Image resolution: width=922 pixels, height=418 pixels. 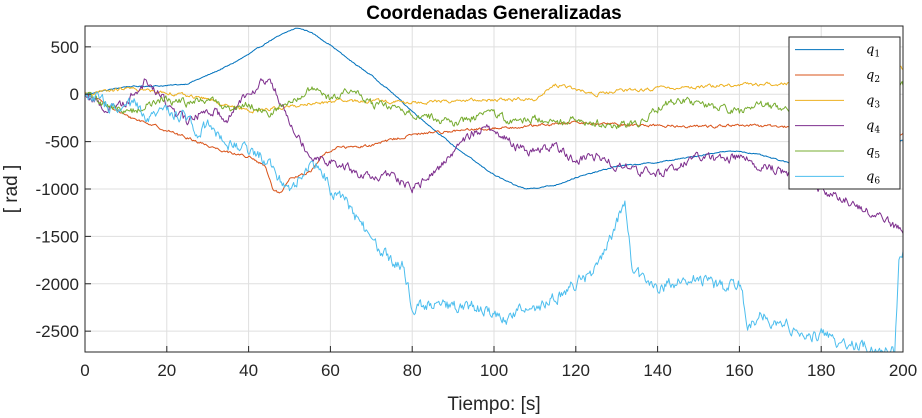 What do you see at coordinates (873, 76) in the screenshot?
I see `legend-label: q2` at bounding box center [873, 76].